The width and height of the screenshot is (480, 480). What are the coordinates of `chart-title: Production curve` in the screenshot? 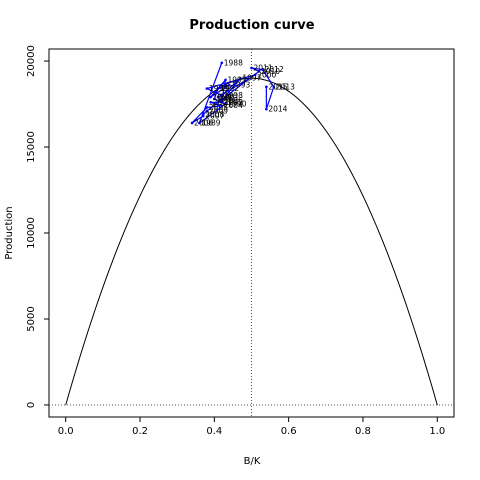 It's located at (251, 25).